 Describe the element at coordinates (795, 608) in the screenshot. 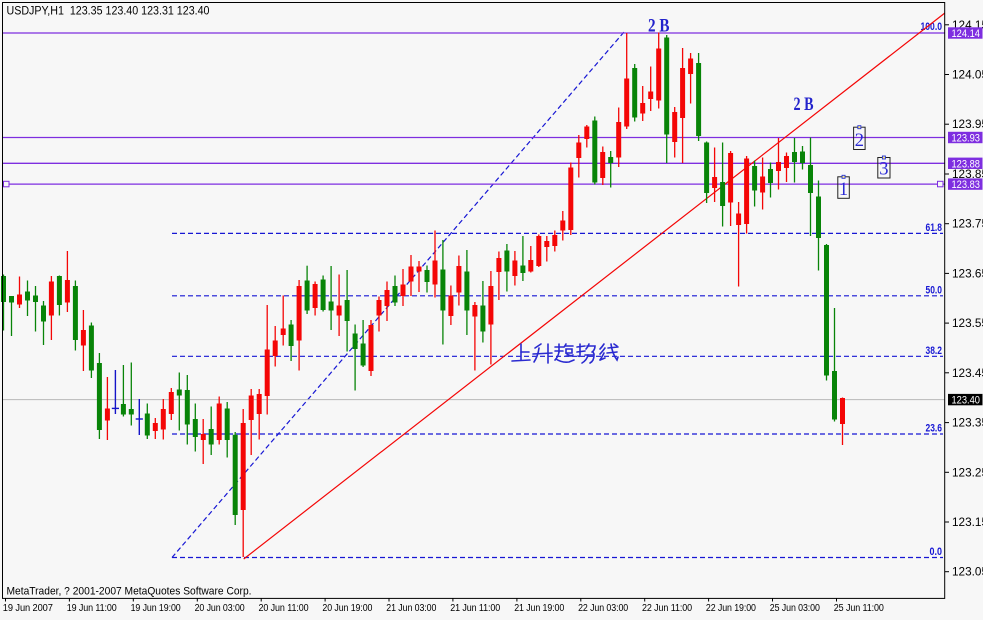

I see `svg-text: 25 Jun 03:00` at that location.